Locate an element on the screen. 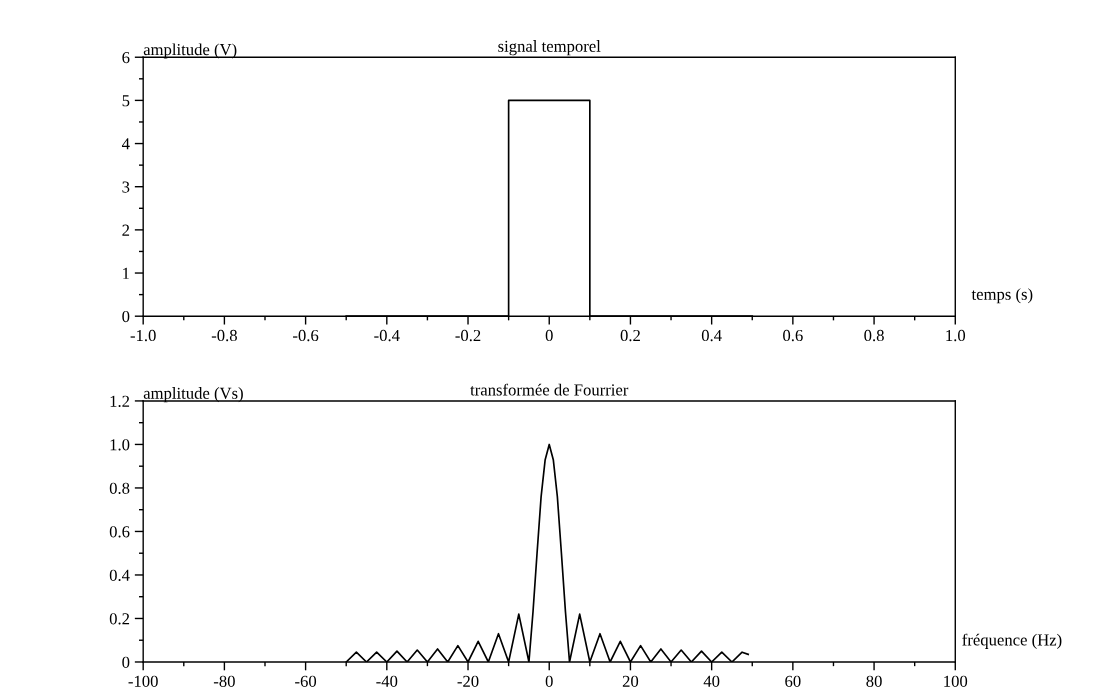  x-tick-label: -1.0 is located at coordinates (143, 335).